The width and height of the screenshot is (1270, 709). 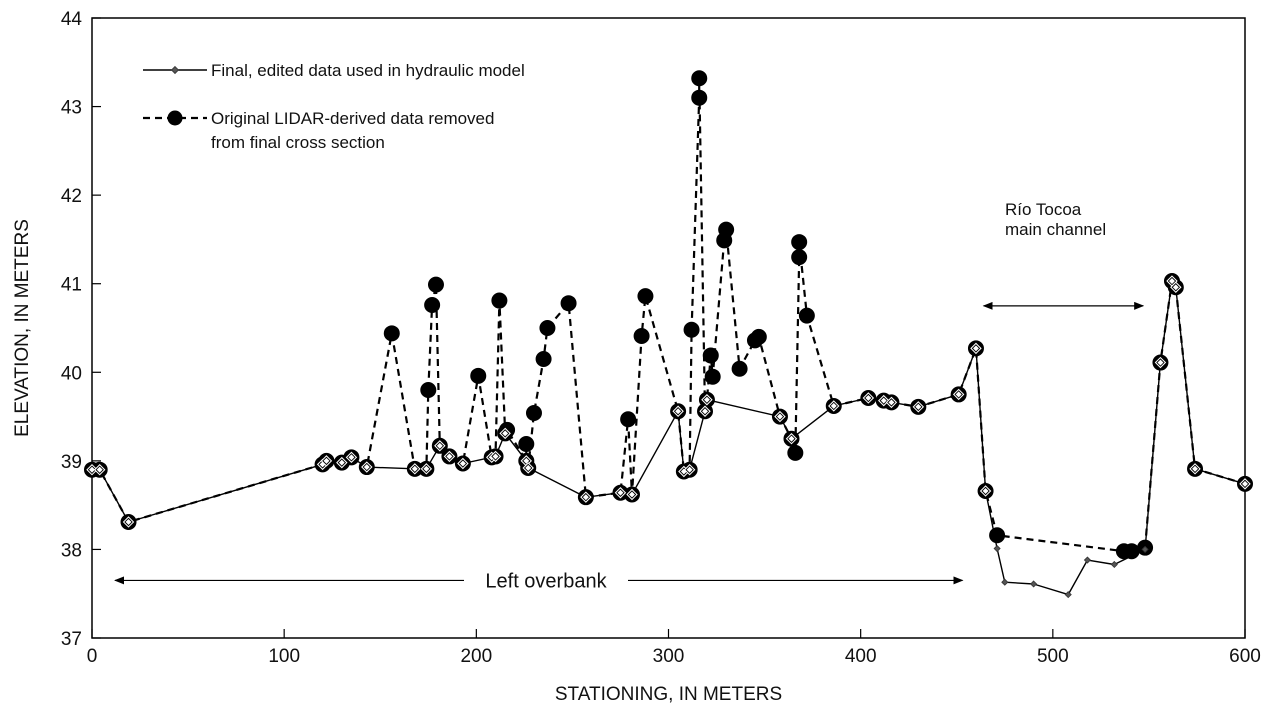 I want to click on y-axis-title: ELEVATION, IN METERS, so click(x=22, y=328).